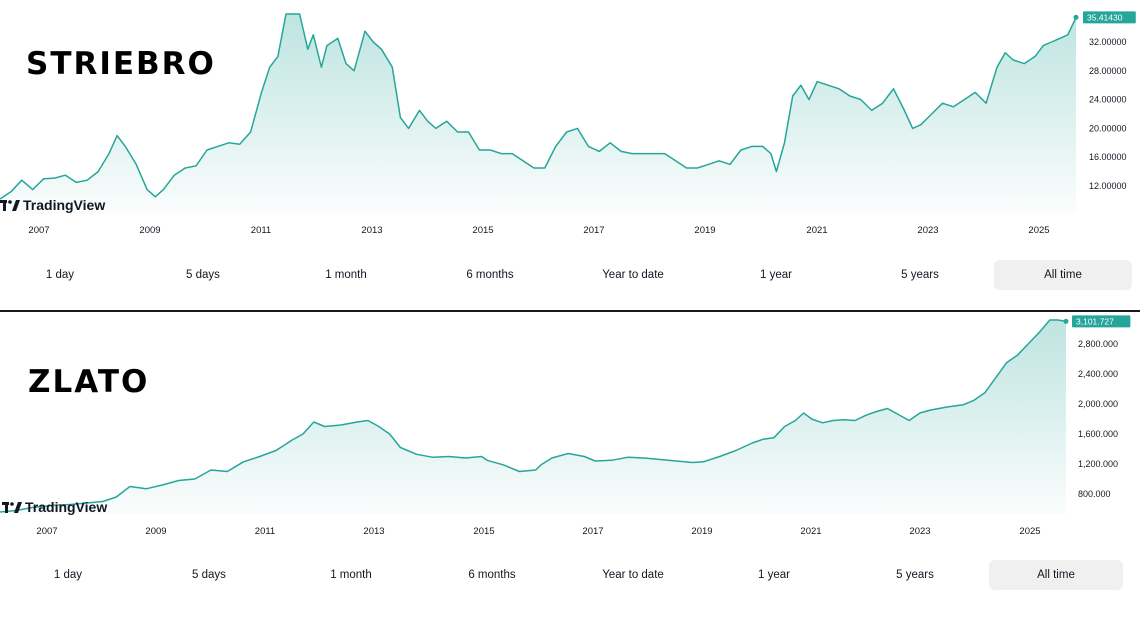  I want to click on gold-last-value-badge, so click(1101, 321).